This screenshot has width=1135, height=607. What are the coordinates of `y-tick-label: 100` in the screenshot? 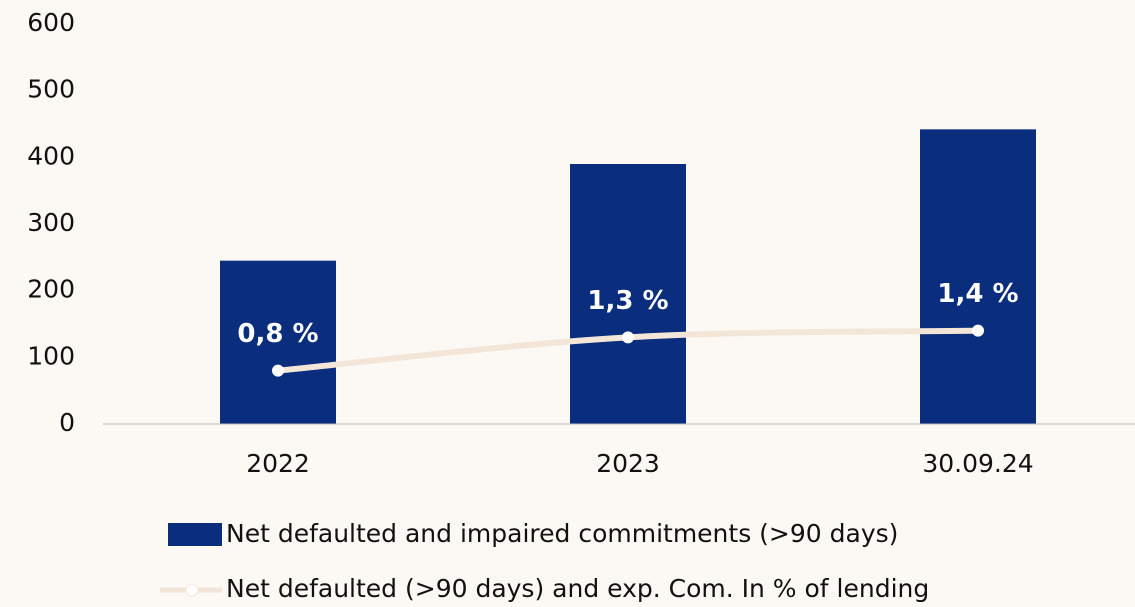 It's located at (51, 355).